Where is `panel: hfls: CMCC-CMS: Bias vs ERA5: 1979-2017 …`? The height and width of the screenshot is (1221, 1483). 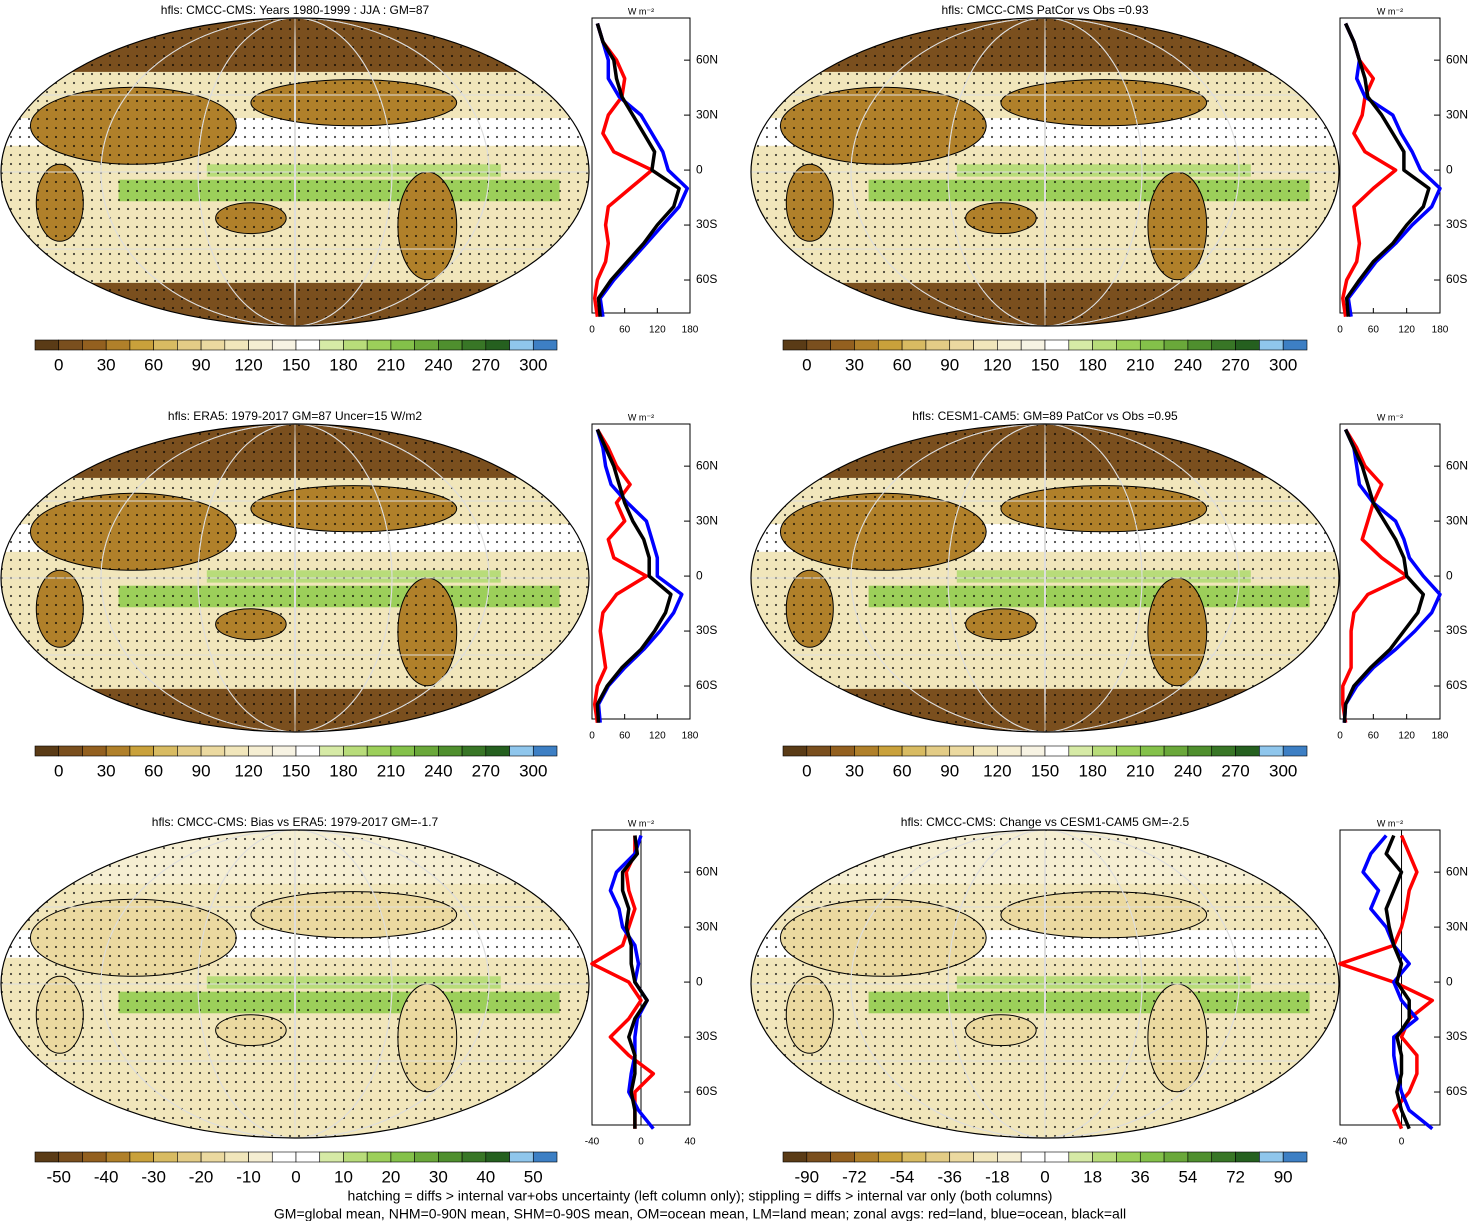
panel: hfls: CMCC-CMS: Bias vs ERA5: 1979-2017 … is located at coordinates (359, 1000).